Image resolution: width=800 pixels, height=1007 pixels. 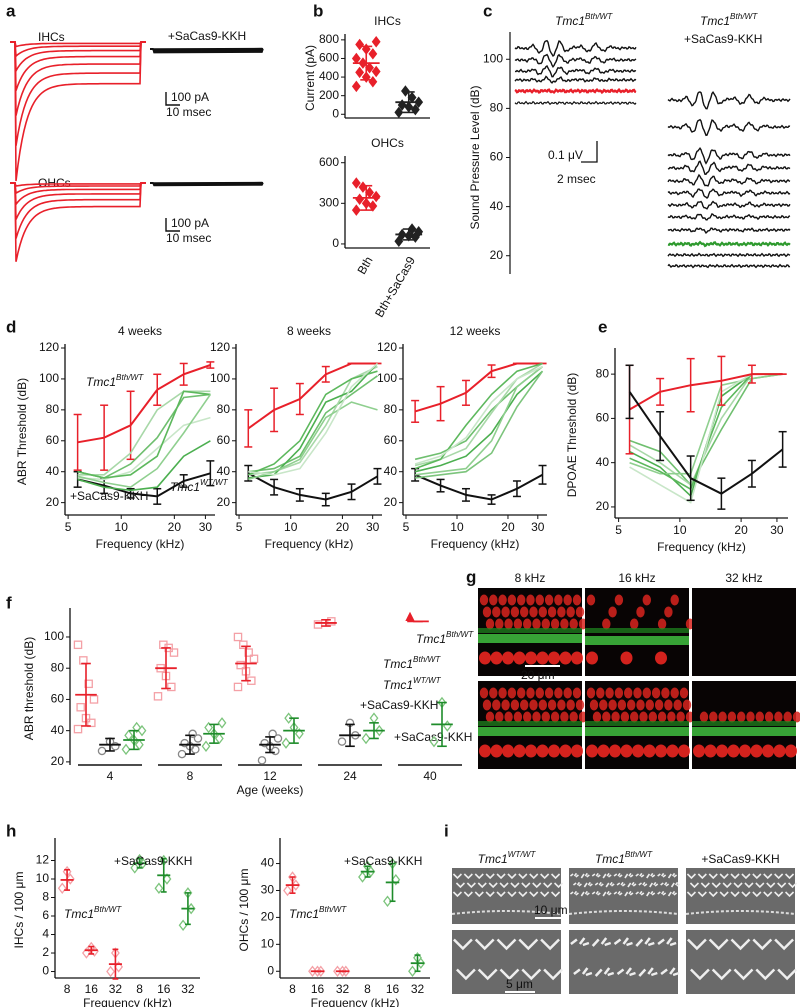 I want to click on series-name: +SaCas9-KKH, so click(x=109, y=496).